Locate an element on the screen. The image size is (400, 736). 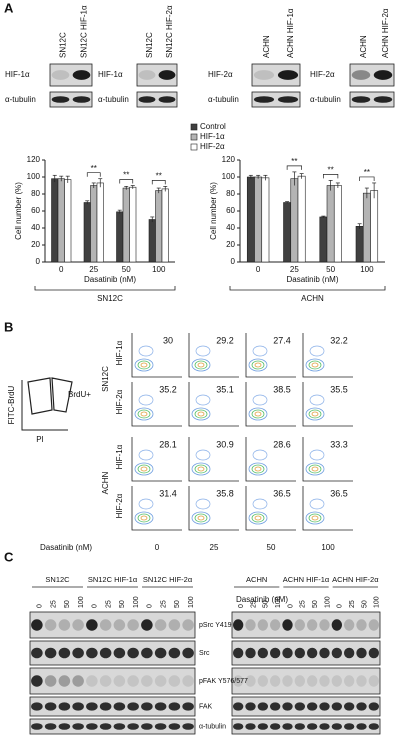
significance-bracket is located at coordinates (158, 182).